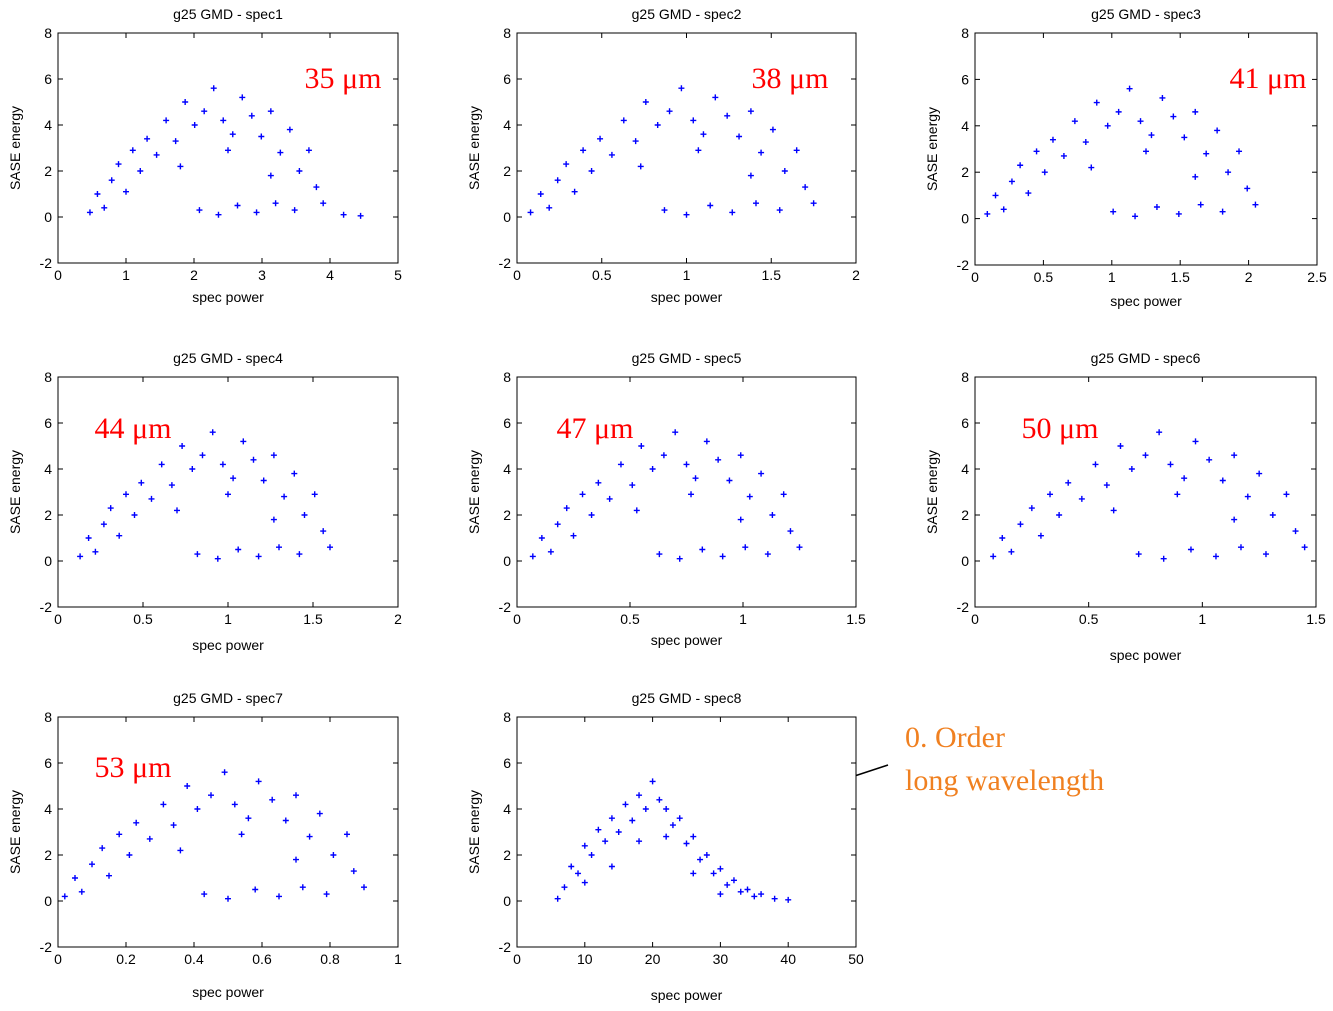  What do you see at coordinates (15, 148) in the screenshot?
I see `y-axis-label: SASE energy` at bounding box center [15, 148].